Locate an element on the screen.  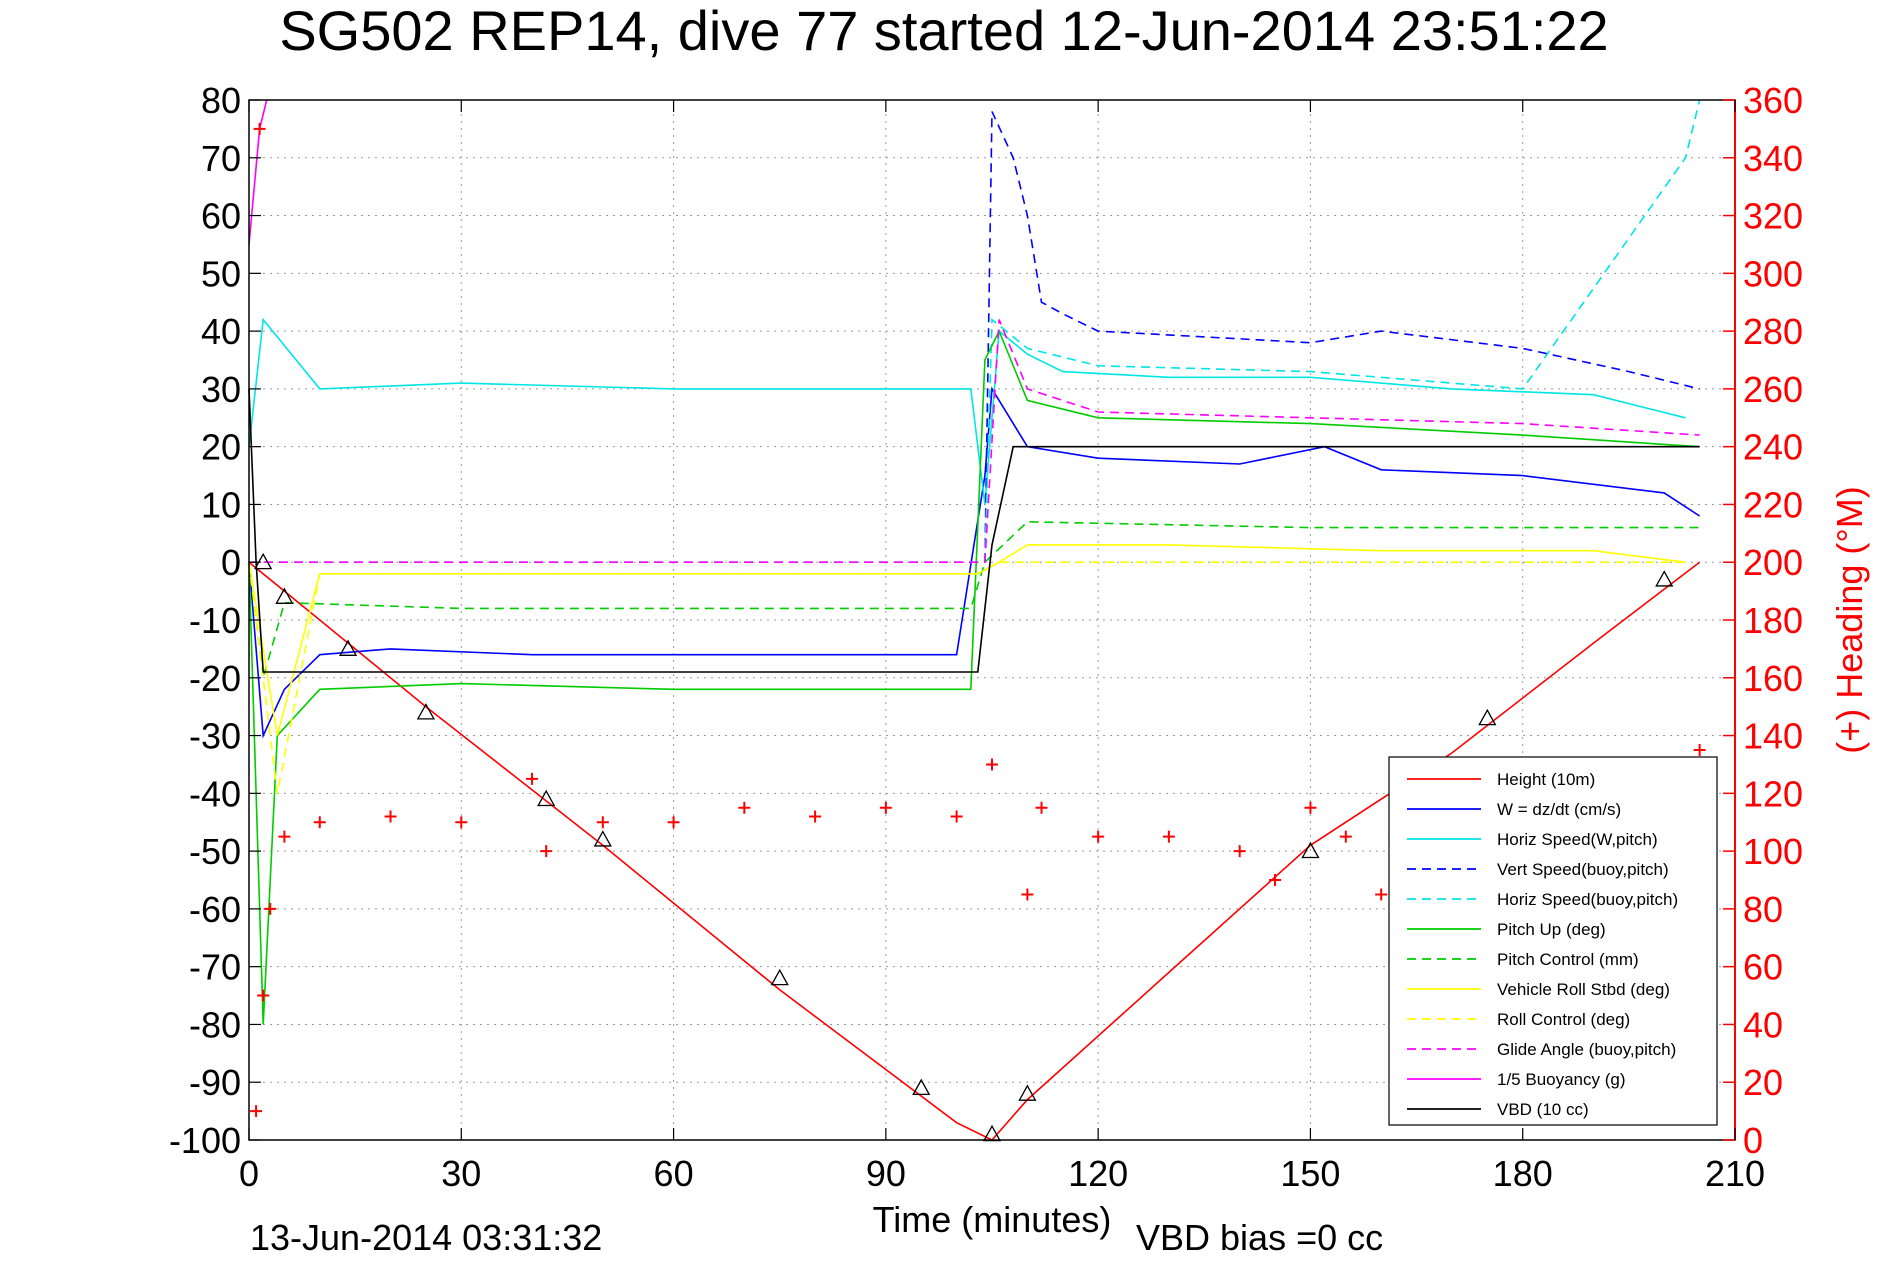
y-right-tick-label: 80 is located at coordinates (1763, 909).